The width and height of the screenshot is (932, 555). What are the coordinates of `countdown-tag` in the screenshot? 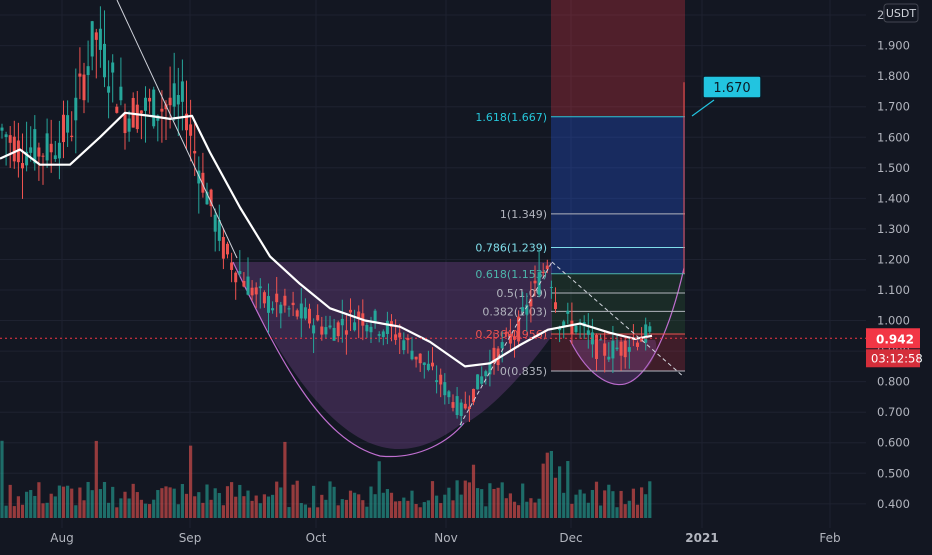 It's located at (893, 358).